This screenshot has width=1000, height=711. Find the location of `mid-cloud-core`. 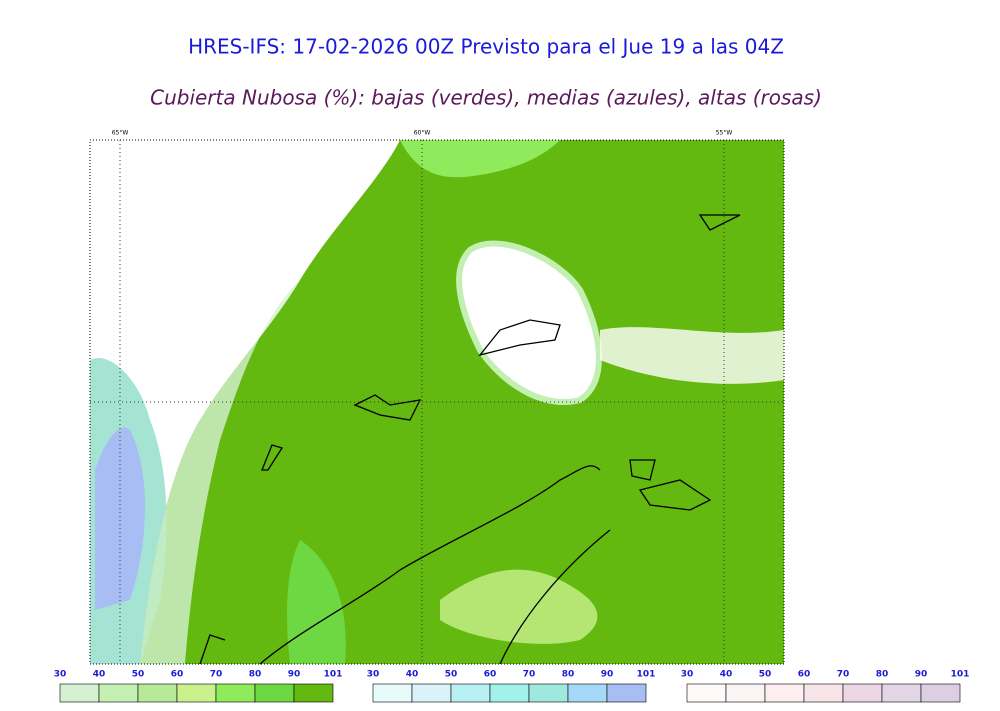

mid-cloud-core is located at coordinates (120, 518).